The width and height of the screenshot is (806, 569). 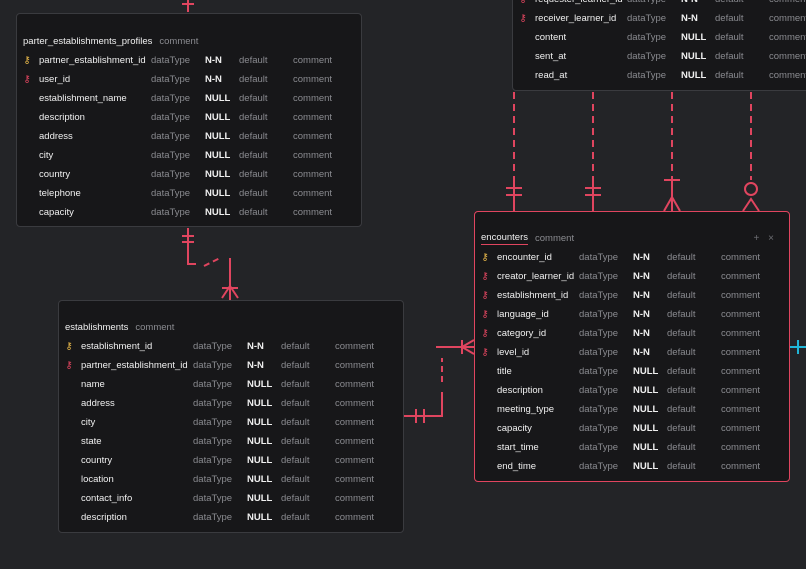 What do you see at coordinates (92, 60) in the screenshot?
I see `field-name: partner_establishment_id` at bounding box center [92, 60].